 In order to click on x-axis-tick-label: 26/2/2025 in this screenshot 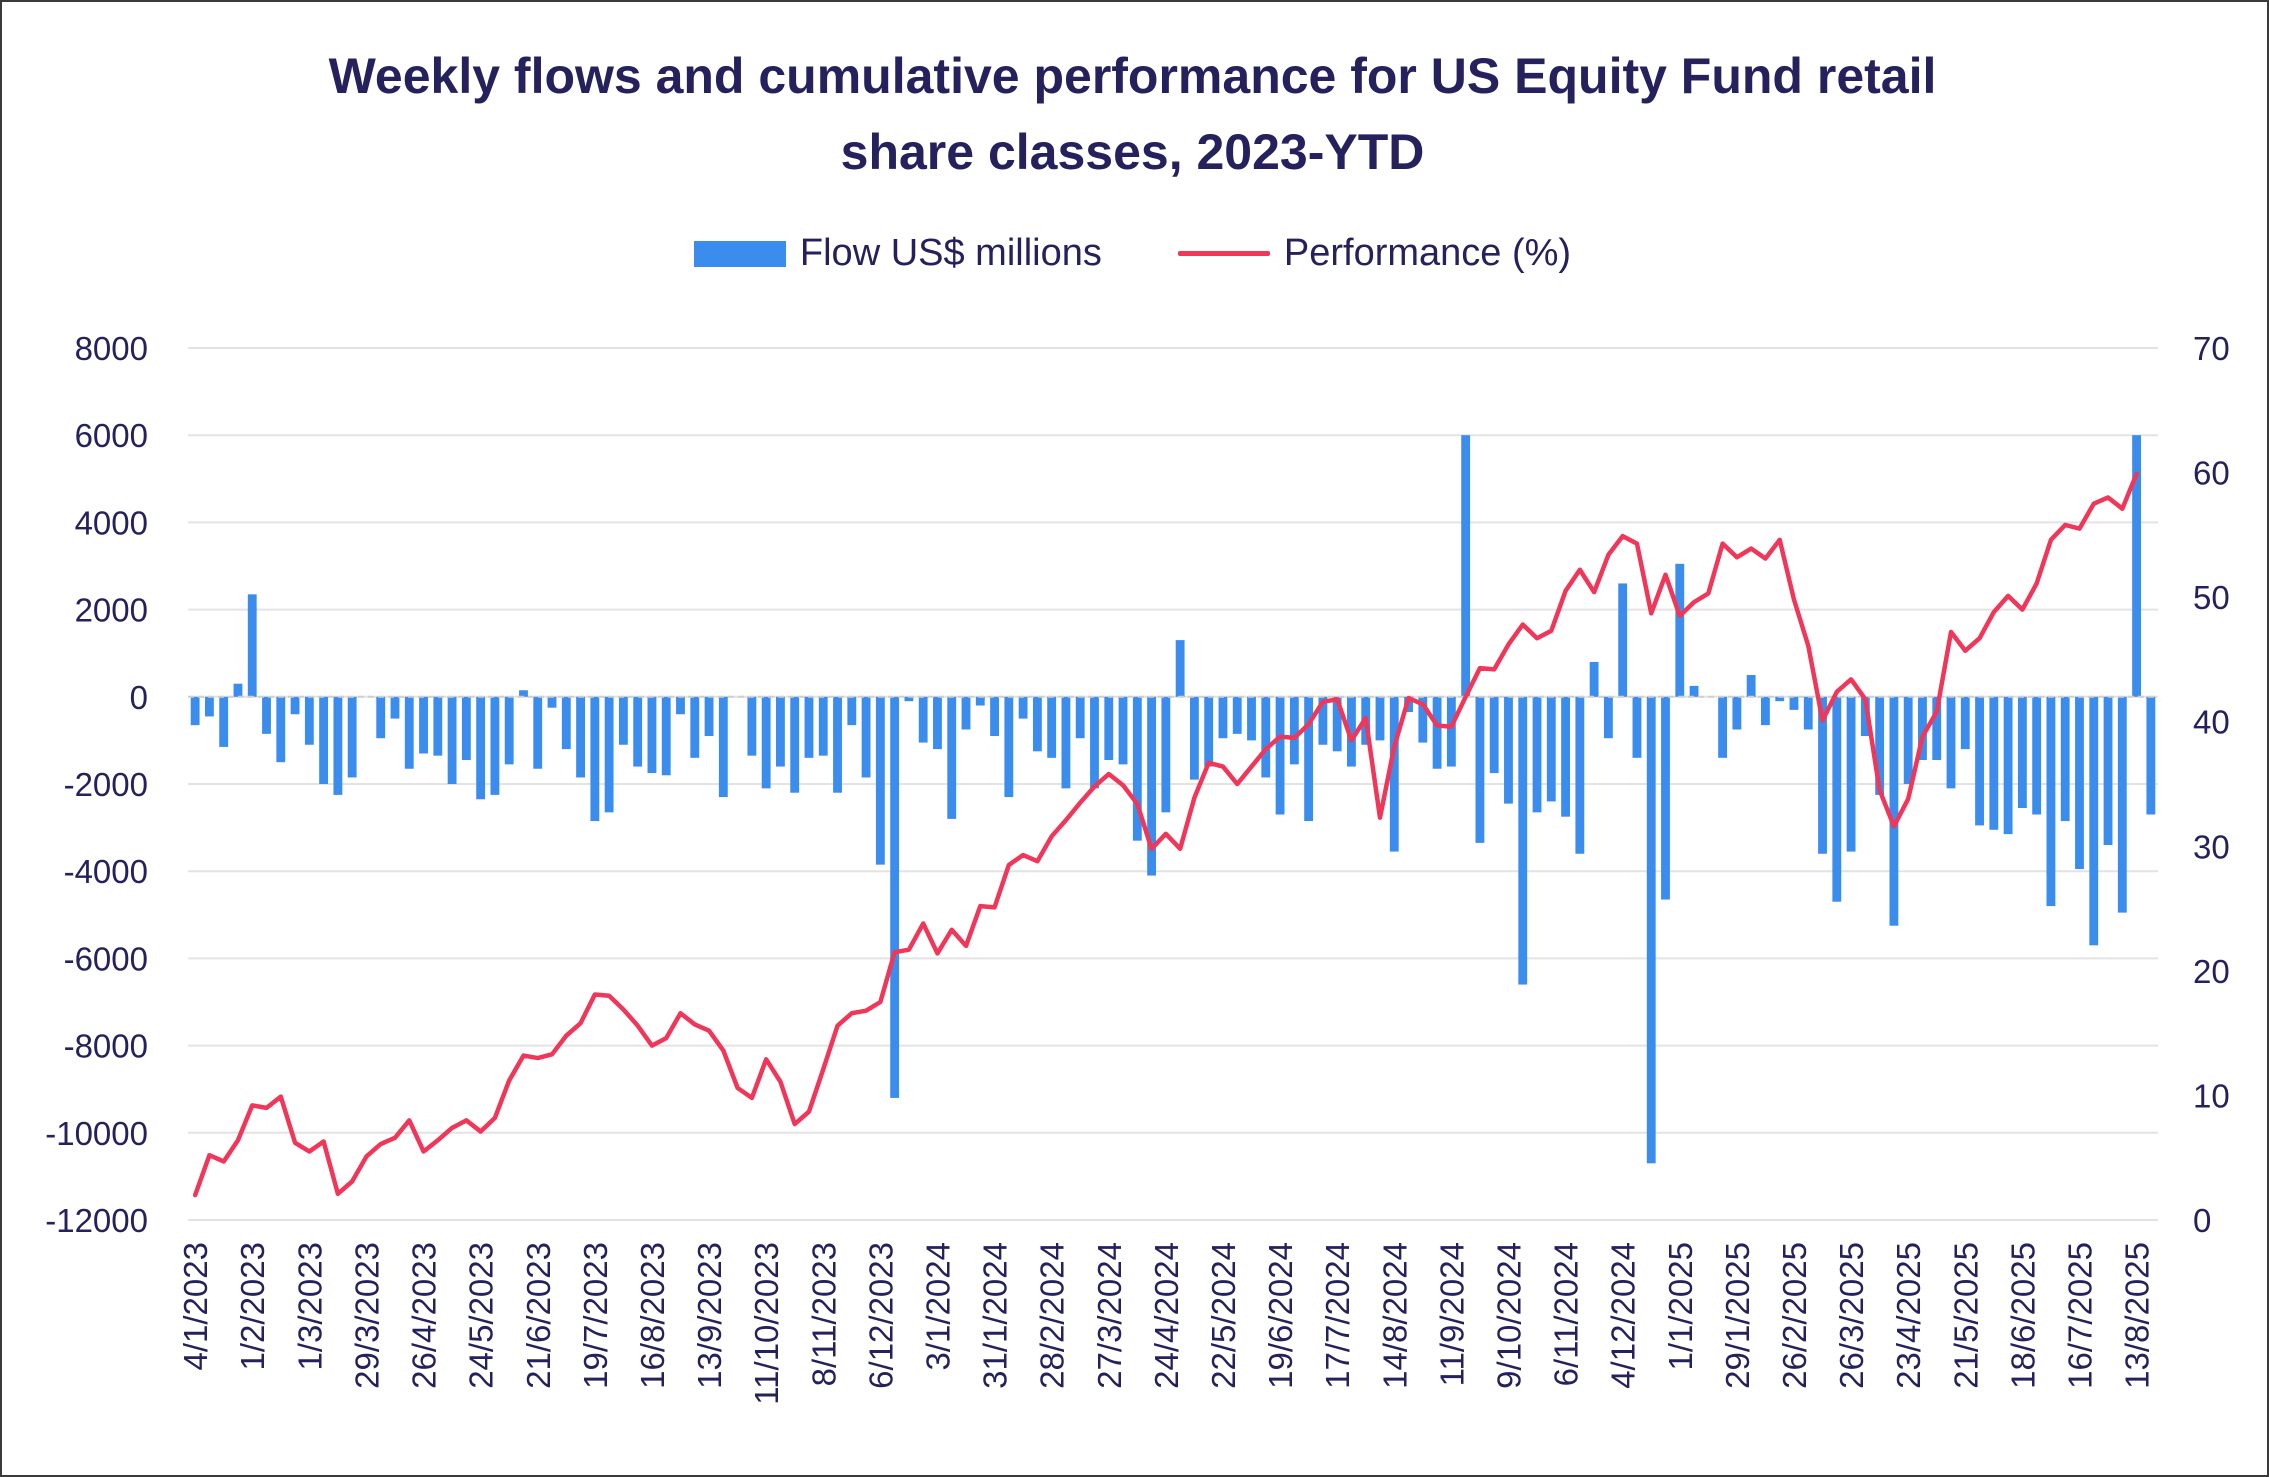, I will do `click(1794, 1315)`.